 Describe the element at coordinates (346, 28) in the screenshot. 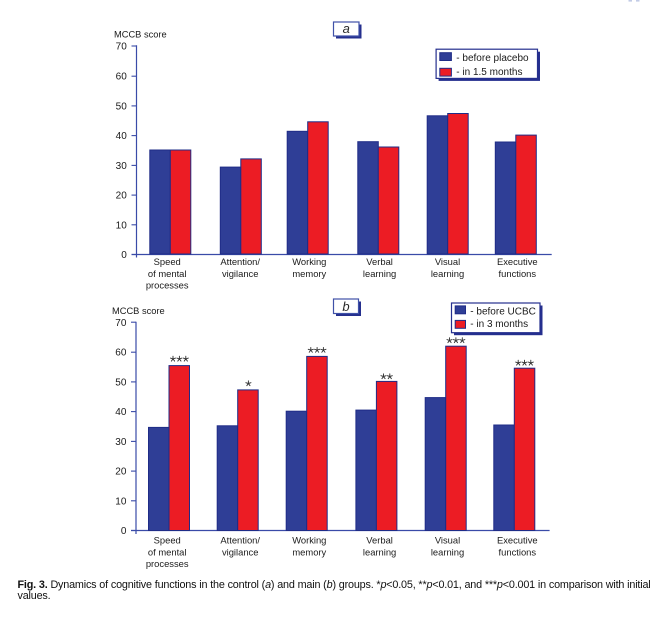

I see `svg-text: a` at that location.